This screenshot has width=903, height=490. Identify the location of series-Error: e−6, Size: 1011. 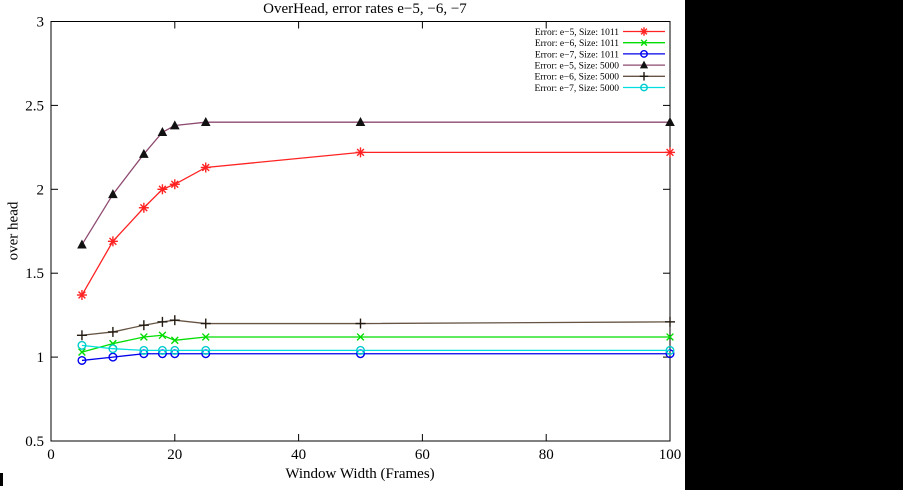
(376, 343).